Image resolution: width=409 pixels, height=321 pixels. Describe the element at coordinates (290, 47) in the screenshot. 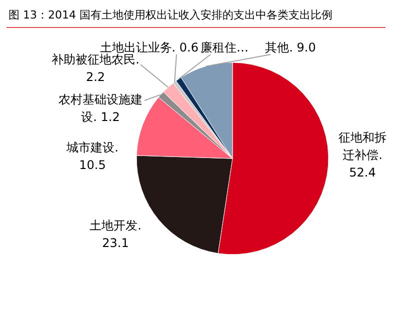

I see `slice-label: 其他. 9.0` at that location.